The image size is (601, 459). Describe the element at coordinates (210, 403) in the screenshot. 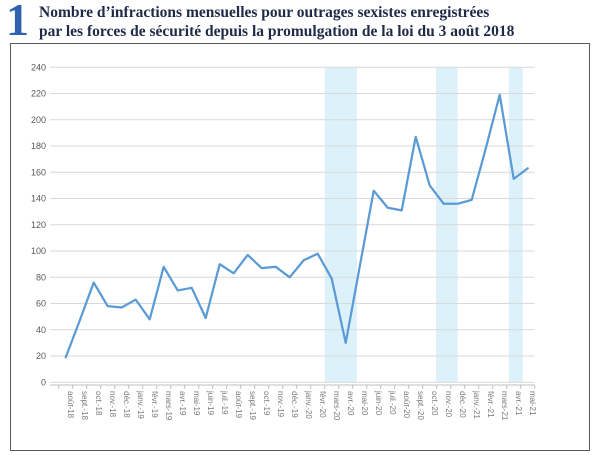

I see `x-axis-tick-label: juin-19` at that location.